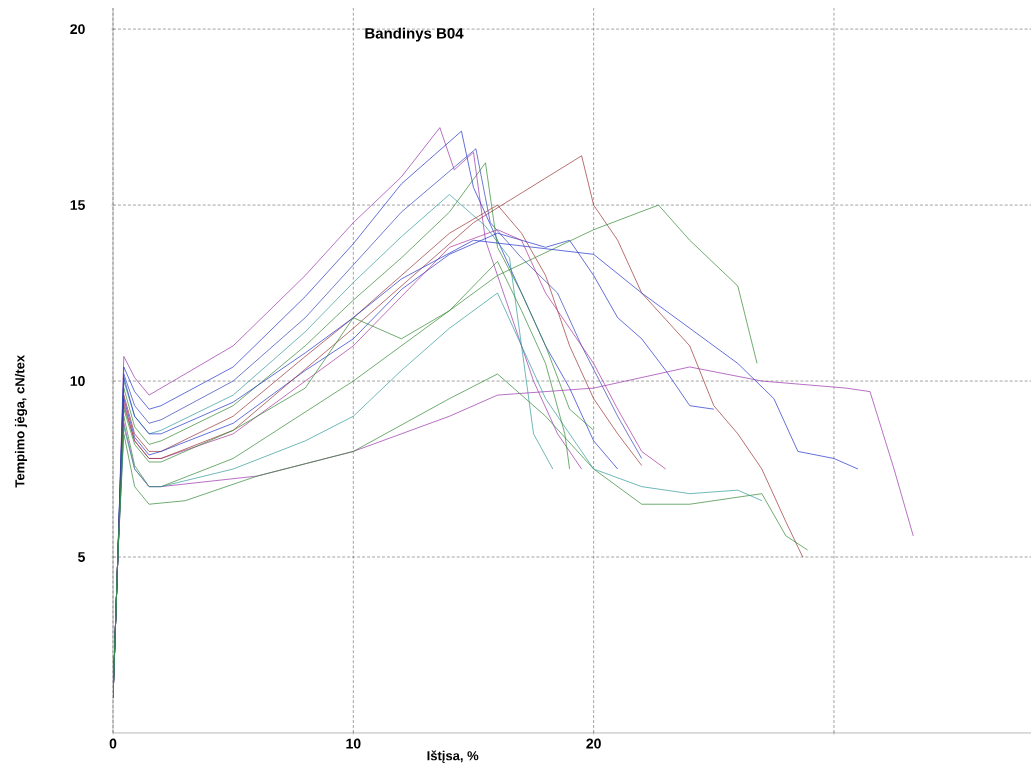 Image resolution: width=1031 pixels, height=772 pixels. Describe the element at coordinates (21, 421) in the screenshot. I see `y-axis-title: Tempimo jėga, cN/tex` at that location.